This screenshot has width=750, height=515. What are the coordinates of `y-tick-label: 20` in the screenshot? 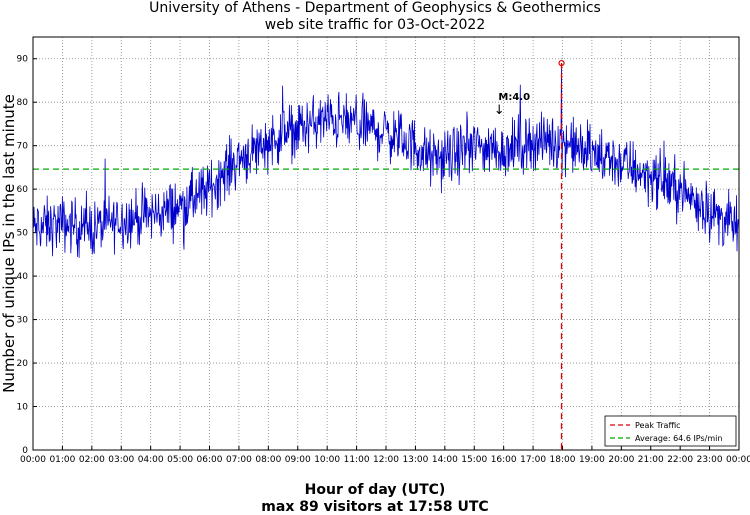 It's located at (23, 364).